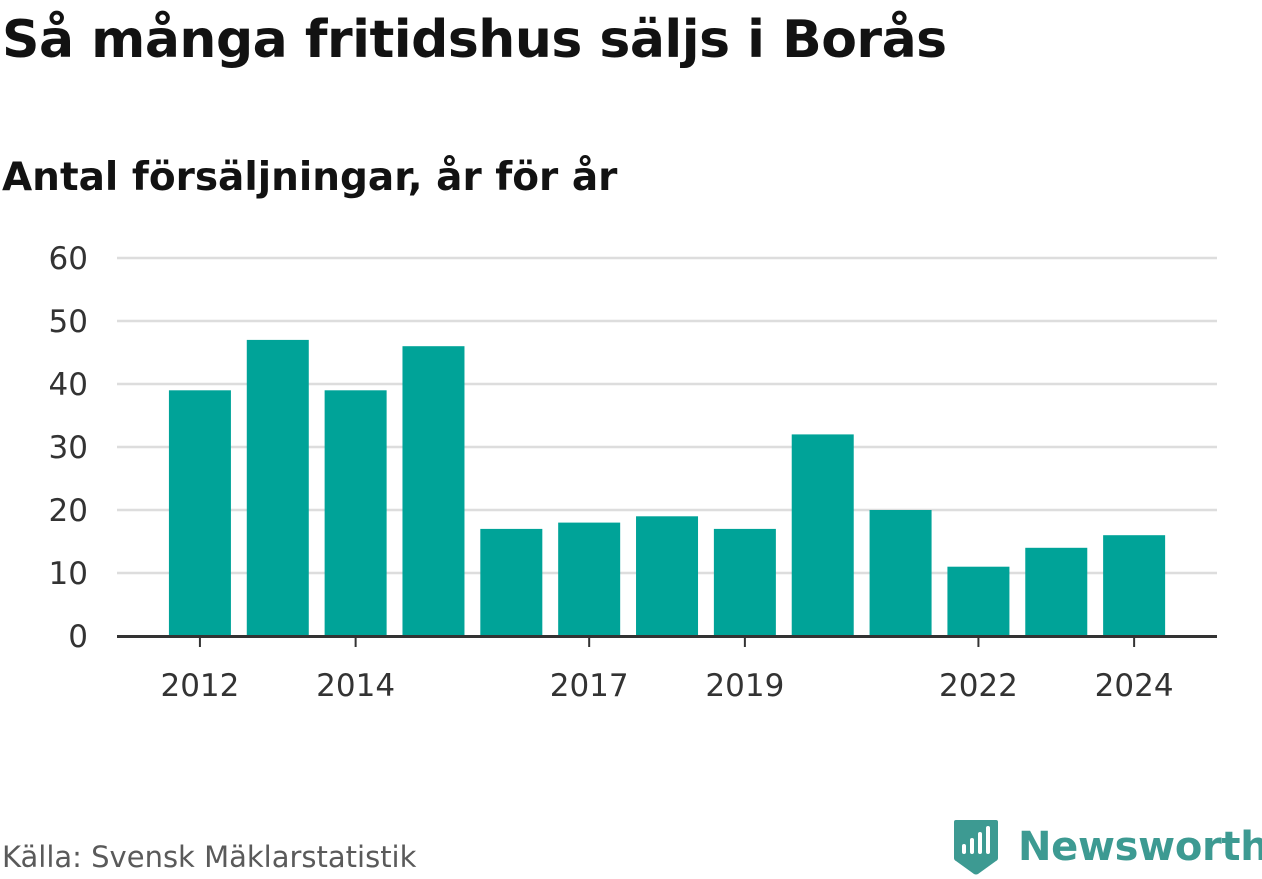 The width and height of the screenshot is (1262, 879). What do you see at coordinates (310, 177) in the screenshot?
I see `chart-subtitle: Antal försäljningar, år för år` at bounding box center [310, 177].